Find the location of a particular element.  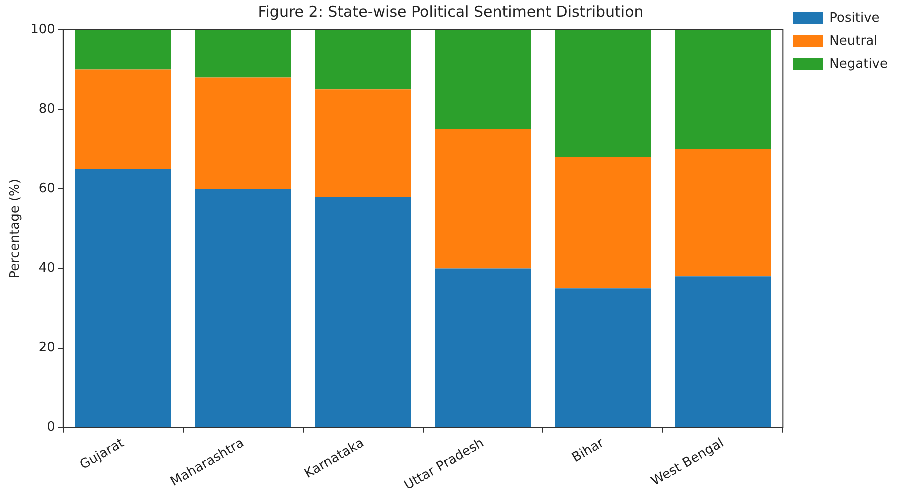

y-tick-label: 0 is located at coordinates (51, 428).